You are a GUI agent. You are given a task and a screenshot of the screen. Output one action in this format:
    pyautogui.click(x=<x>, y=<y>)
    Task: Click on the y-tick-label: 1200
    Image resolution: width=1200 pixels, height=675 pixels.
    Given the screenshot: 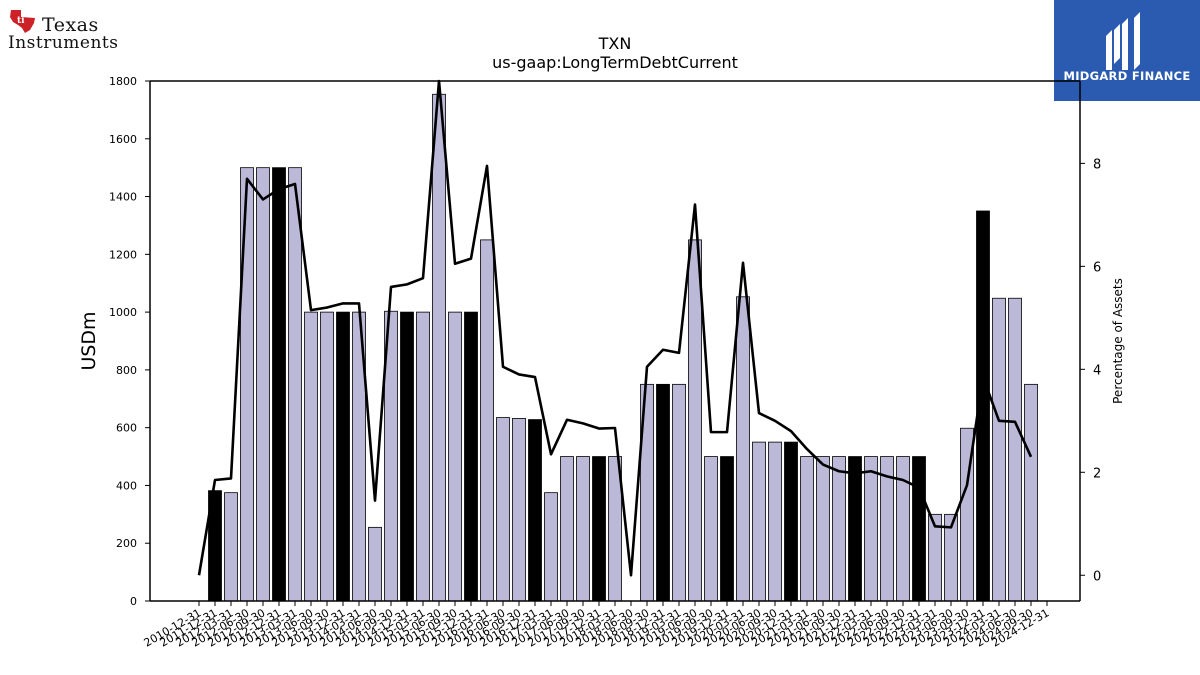 What is the action you would take?
    pyautogui.click(x=123, y=254)
    